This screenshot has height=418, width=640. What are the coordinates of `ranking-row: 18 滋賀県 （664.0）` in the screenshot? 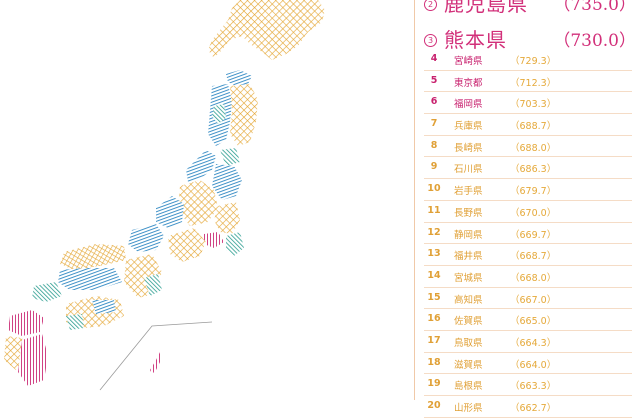 It's located at (529, 364).